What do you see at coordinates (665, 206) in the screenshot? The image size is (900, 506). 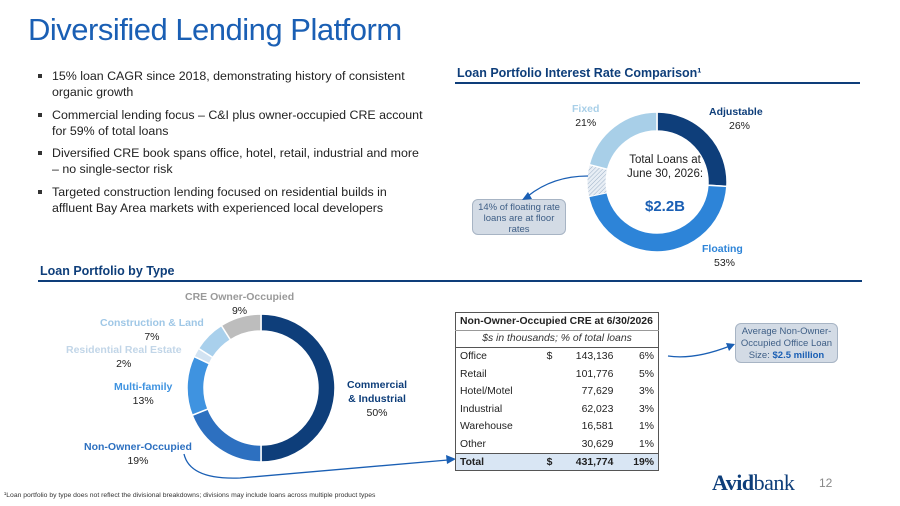 I see `total-loans-value: $2.2B` at bounding box center [665, 206].